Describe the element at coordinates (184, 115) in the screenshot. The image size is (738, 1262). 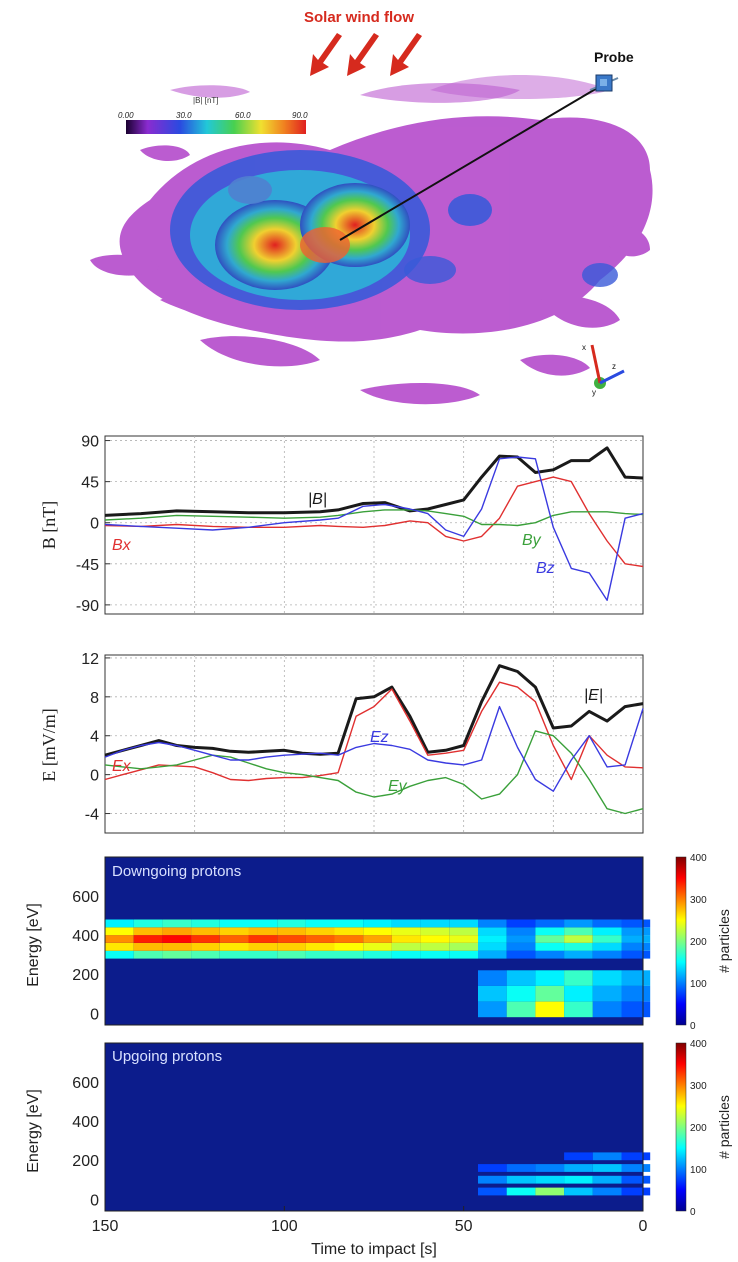
I see `colorbar-tick: 30.0` at that location.